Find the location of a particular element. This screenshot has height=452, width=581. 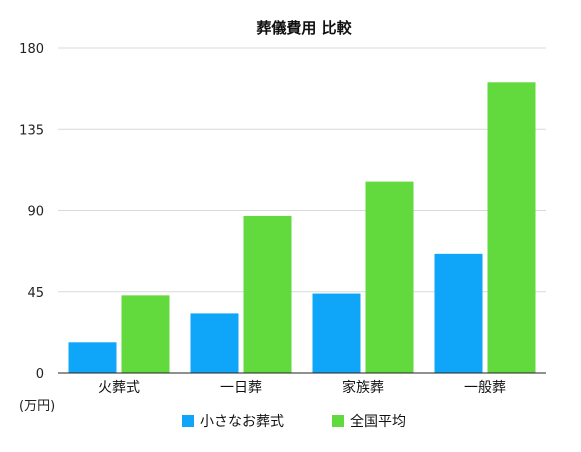

y-tick-label: 180 is located at coordinates (31, 49).